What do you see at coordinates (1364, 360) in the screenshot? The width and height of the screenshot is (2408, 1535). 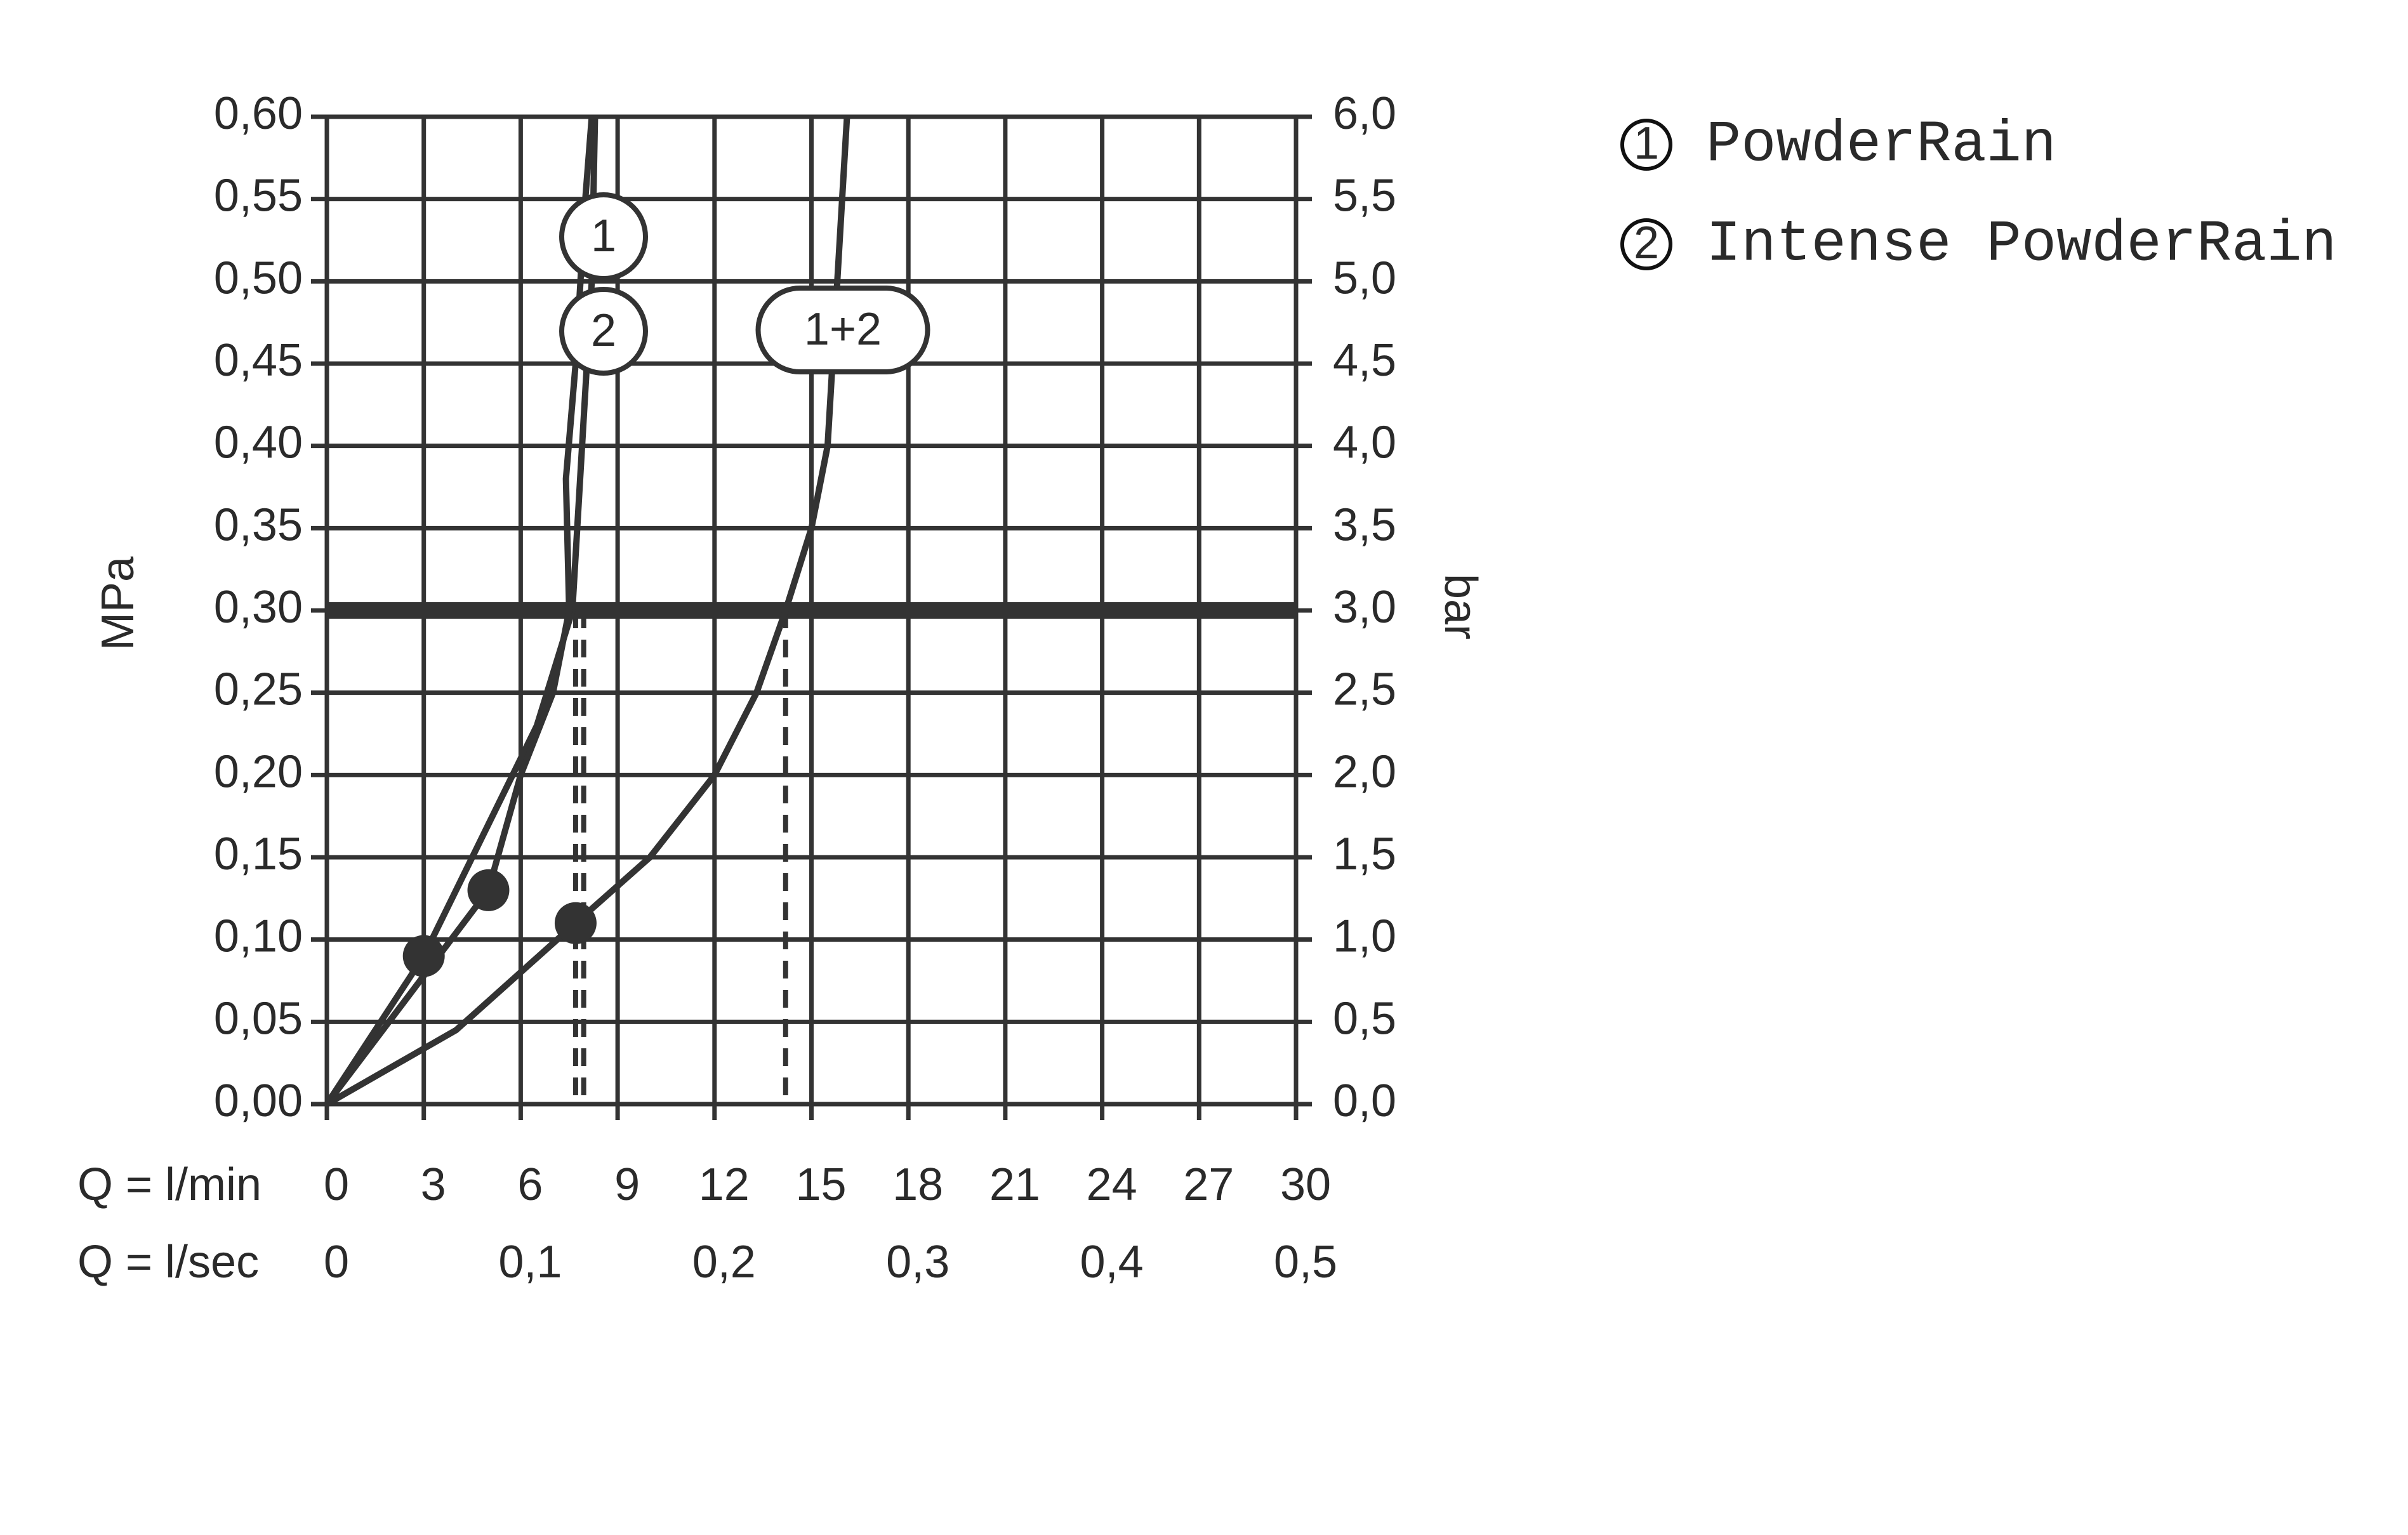 I see `y2-tick-label: 4,5` at bounding box center [1364, 360].